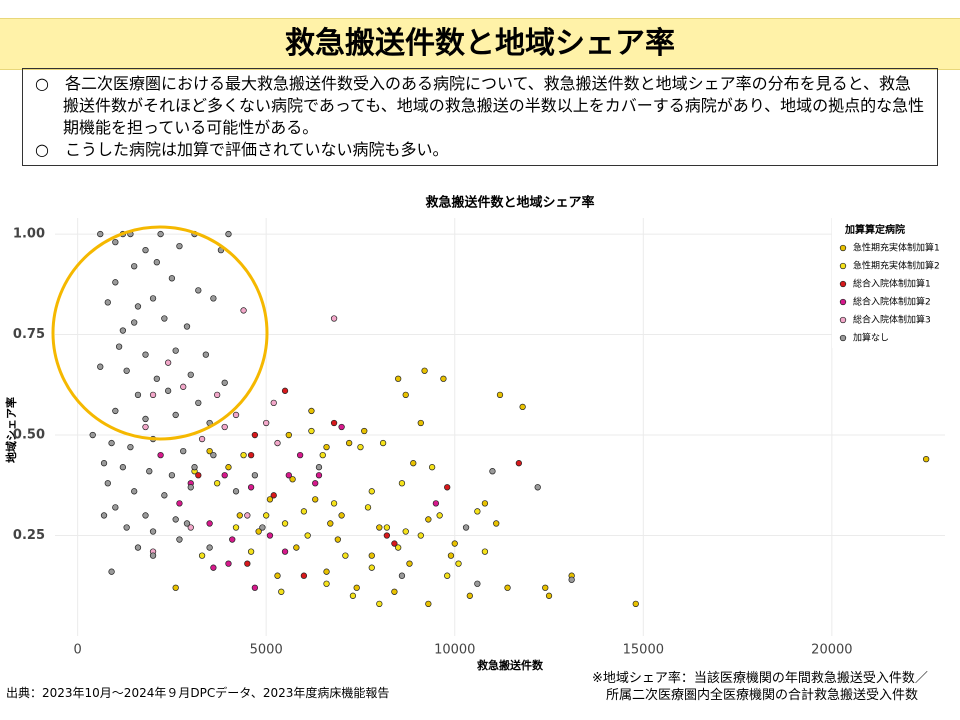  I want to click on slide-title: 救急搬送件数と地域シェア率, so click(480, 44).